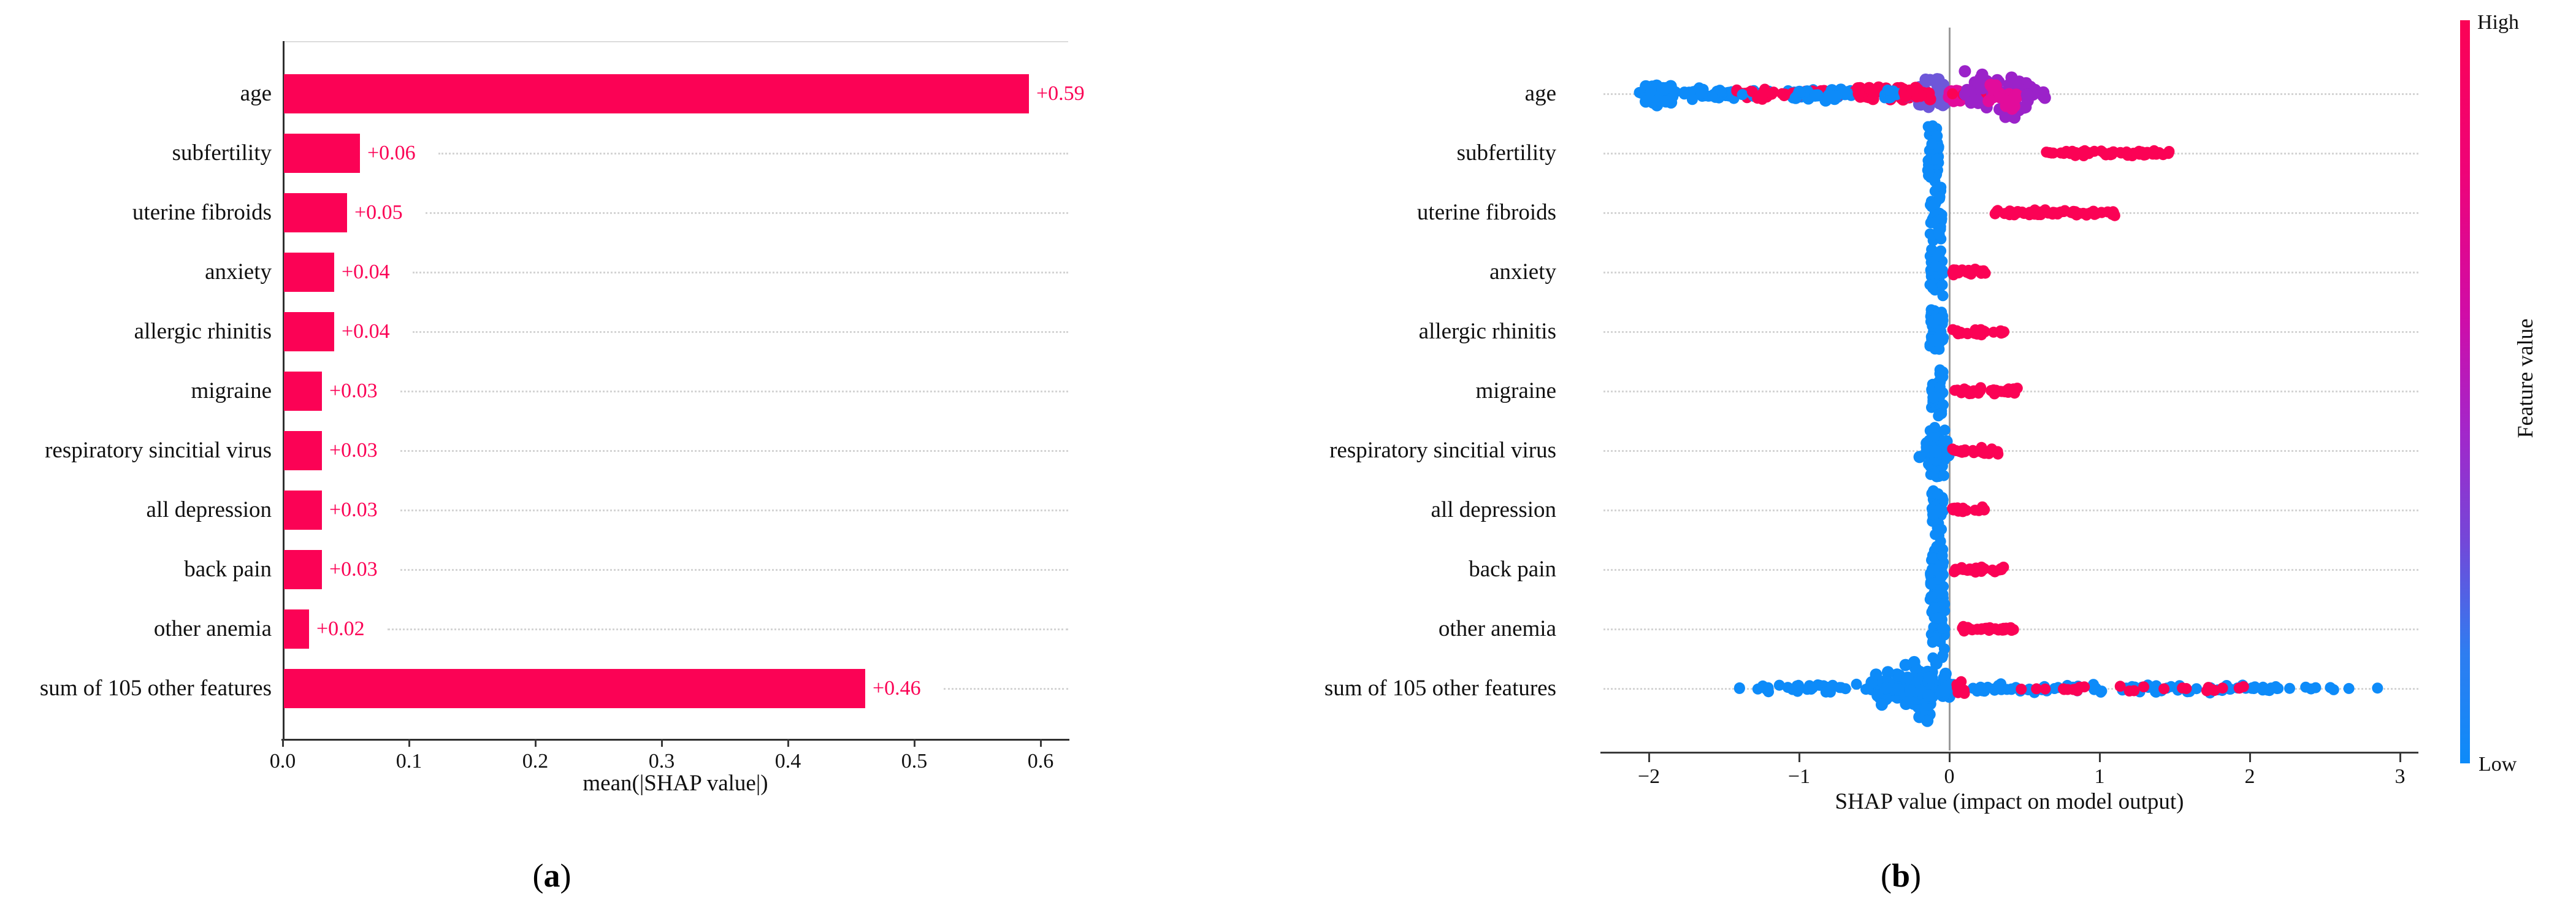 This screenshot has width=2576, height=924. What do you see at coordinates (2249, 777) in the screenshot?
I see `x-axis-tick-label: 2` at bounding box center [2249, 777].